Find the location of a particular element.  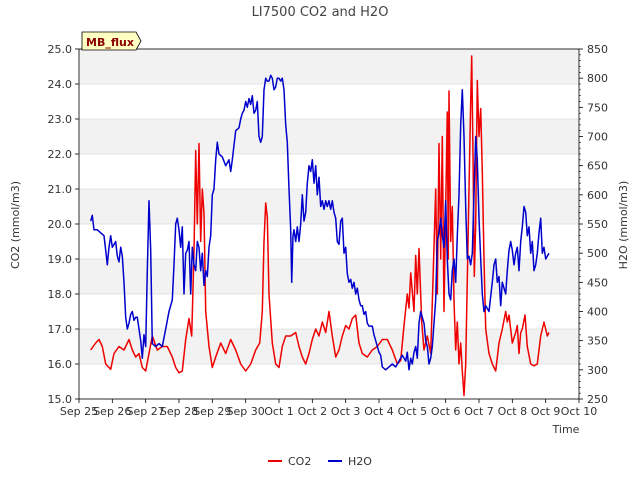

x-tick-label: Oct 3 is located at coordinates (346, 411).